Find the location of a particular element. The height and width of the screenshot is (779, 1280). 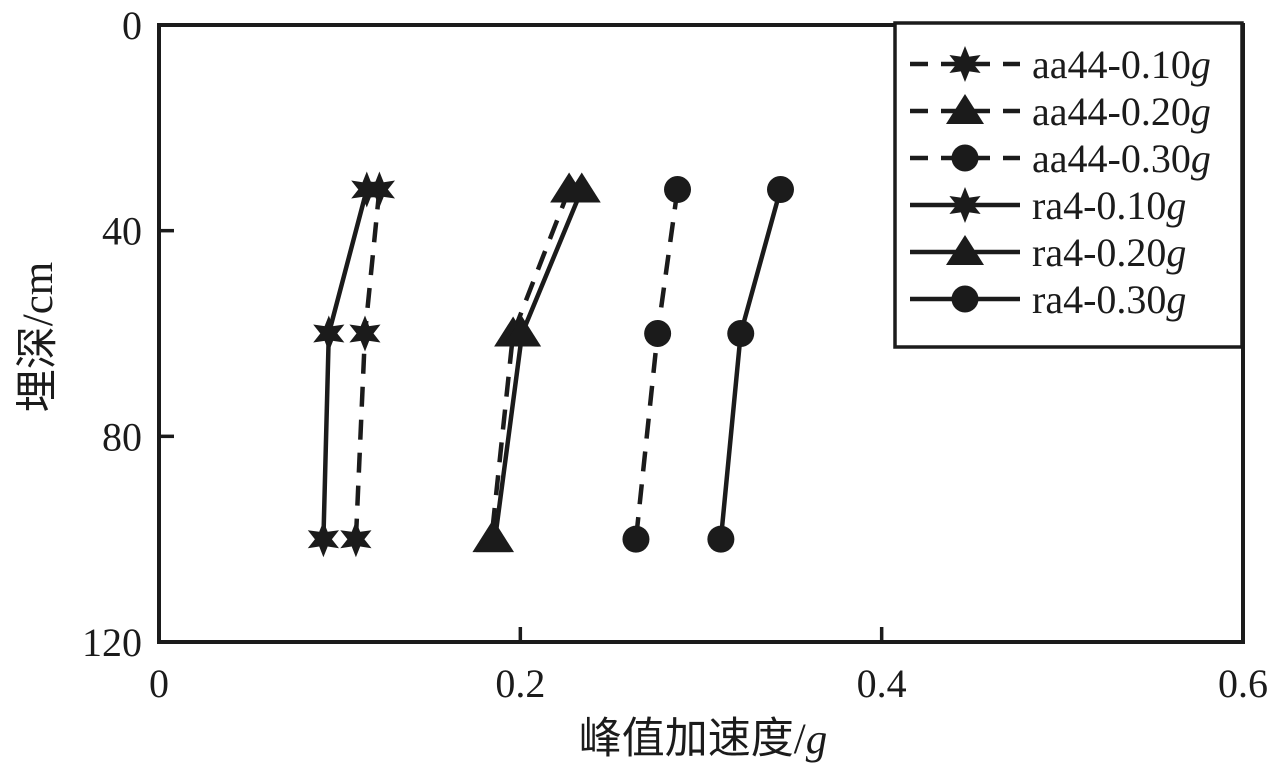

marker-ra4-0.30g-100cm is located at coordinates (721, 539).